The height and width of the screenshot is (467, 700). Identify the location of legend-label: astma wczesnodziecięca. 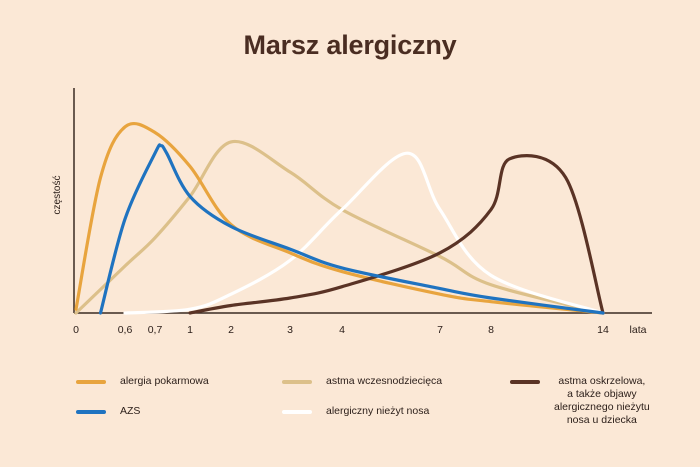
(384, 381).